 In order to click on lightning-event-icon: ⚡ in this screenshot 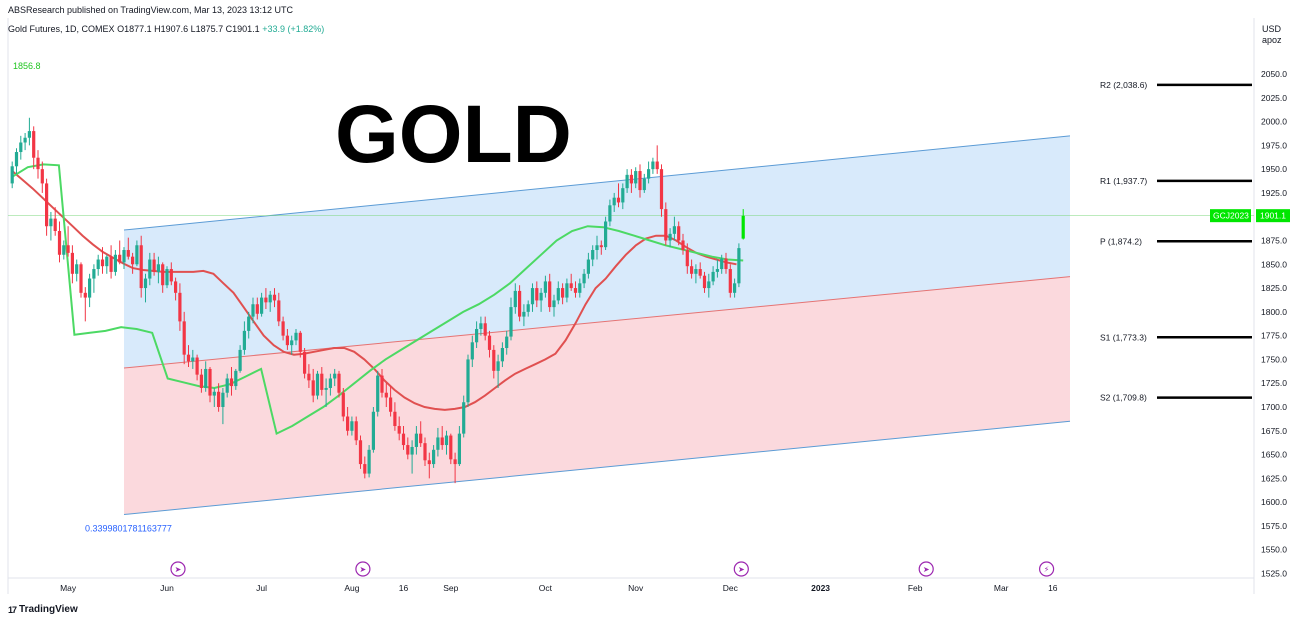, I will do `click(1046, 569)`.